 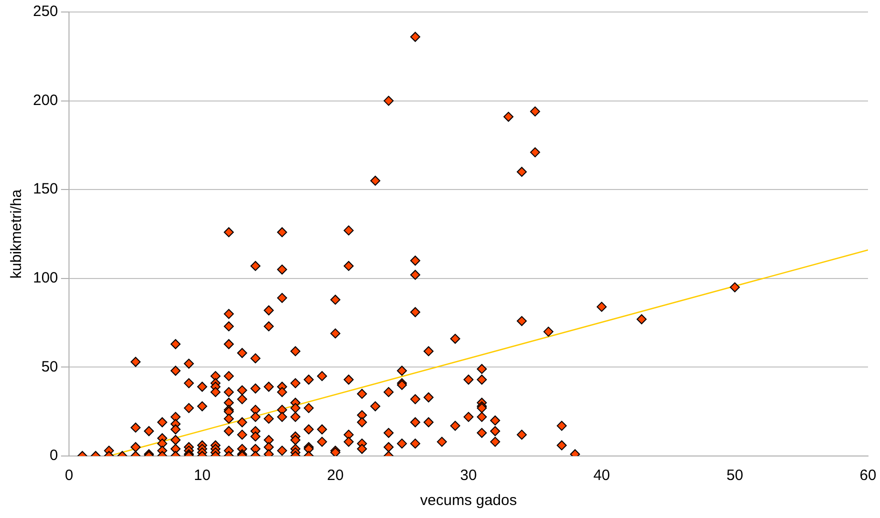 What do you see at coordinates (735, 475) in the screenshot?
I see `x-tick-label: 50` at bounding box center [735, 475].